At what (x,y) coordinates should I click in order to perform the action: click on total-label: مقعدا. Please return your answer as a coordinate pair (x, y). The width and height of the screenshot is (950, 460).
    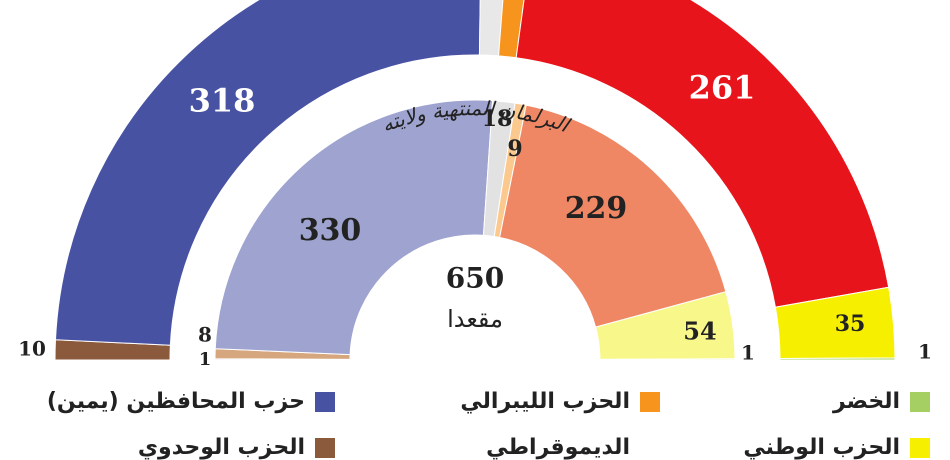
    Looking at the image, I should click on (475, 319).